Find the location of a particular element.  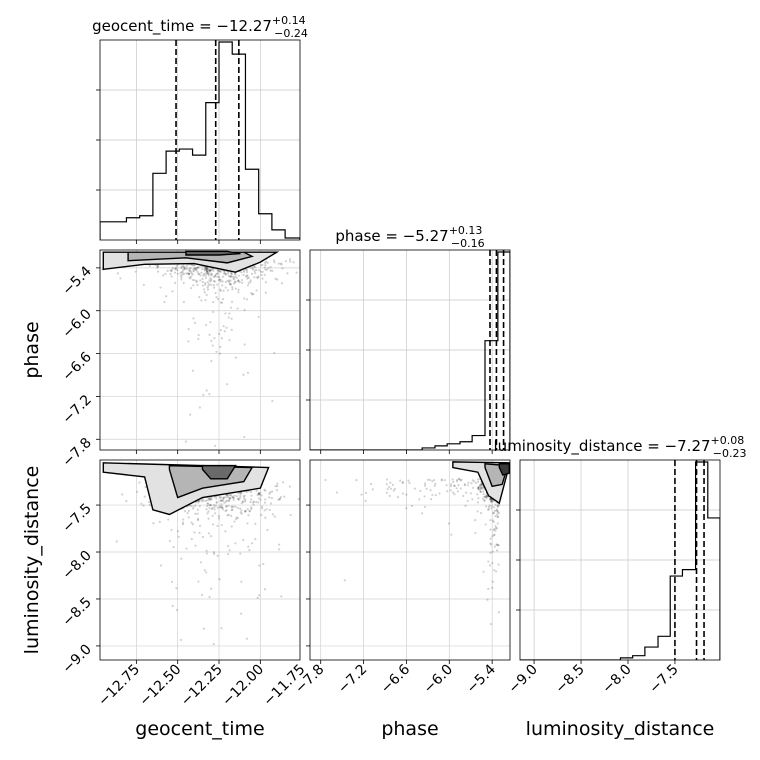

x-tick-label-phase: −6.0 is located at coordinates (438, 679).